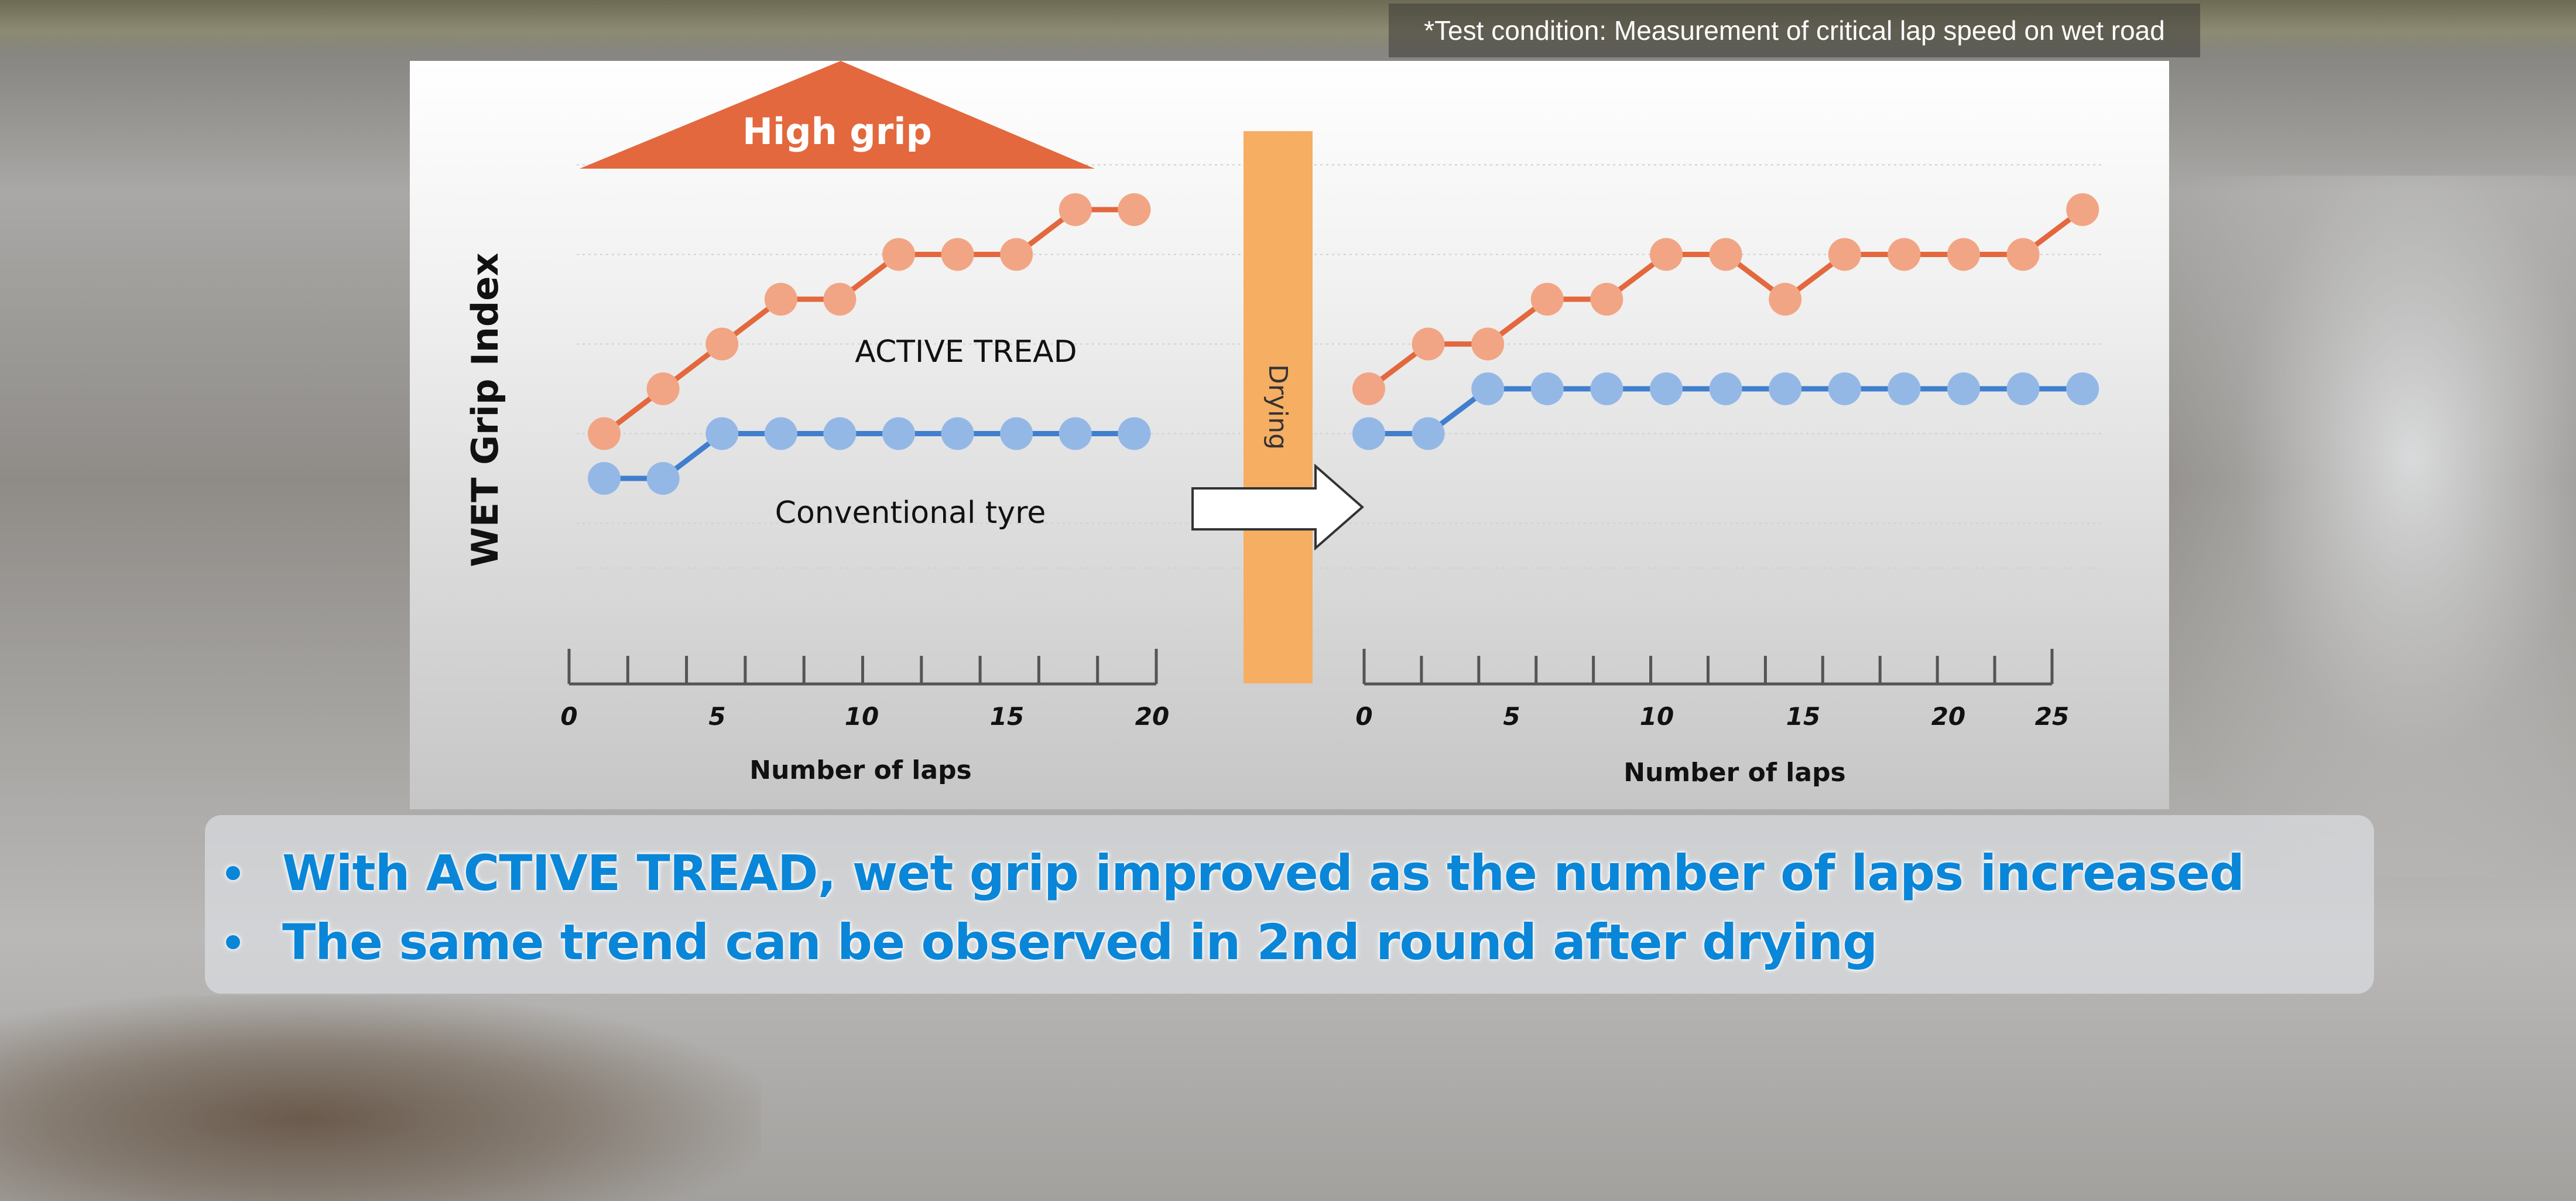 The width and height of the screenshot is (2576, 1201). What do you see at coordinates (1007, 716) in the screenshot?
I see `x-tick-label-1-3: 15` at bounding box center [1007, 716].